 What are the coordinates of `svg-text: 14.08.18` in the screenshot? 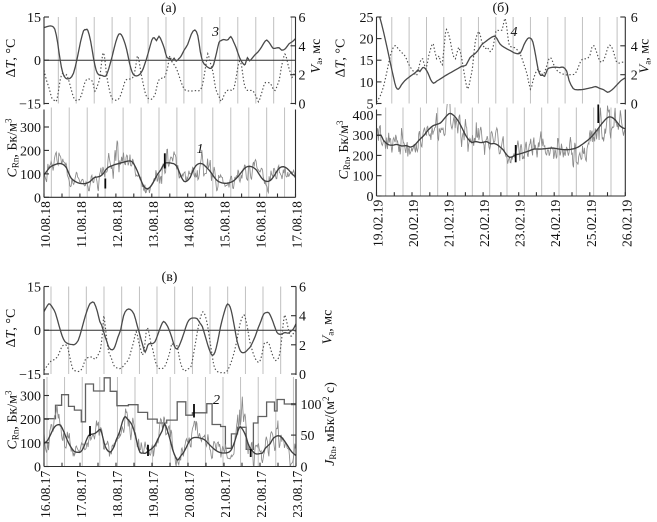 It's located at (189, 225).